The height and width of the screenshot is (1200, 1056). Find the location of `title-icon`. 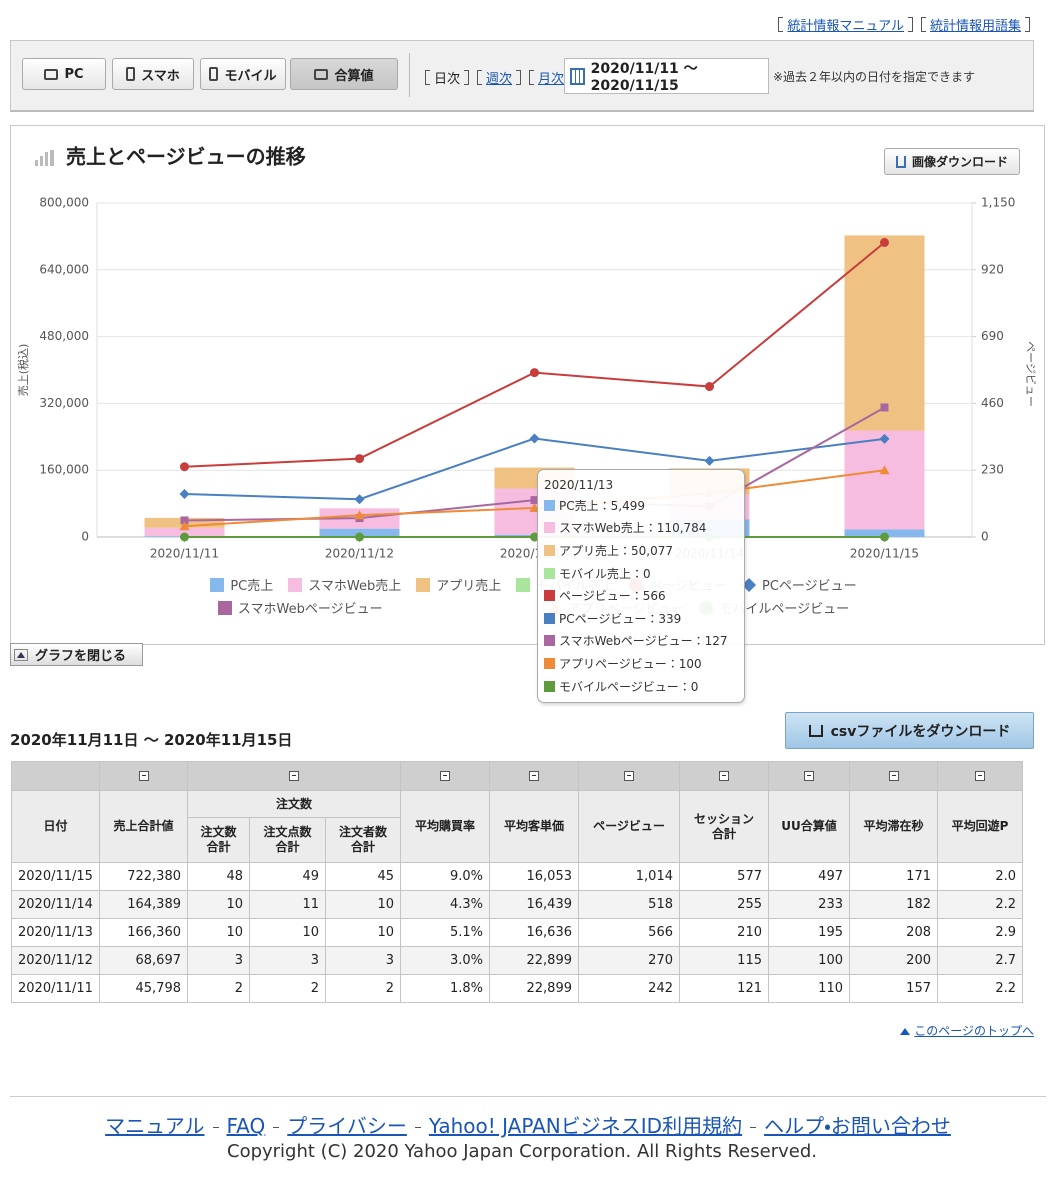

title-icon is located at coordinates (44, 158).